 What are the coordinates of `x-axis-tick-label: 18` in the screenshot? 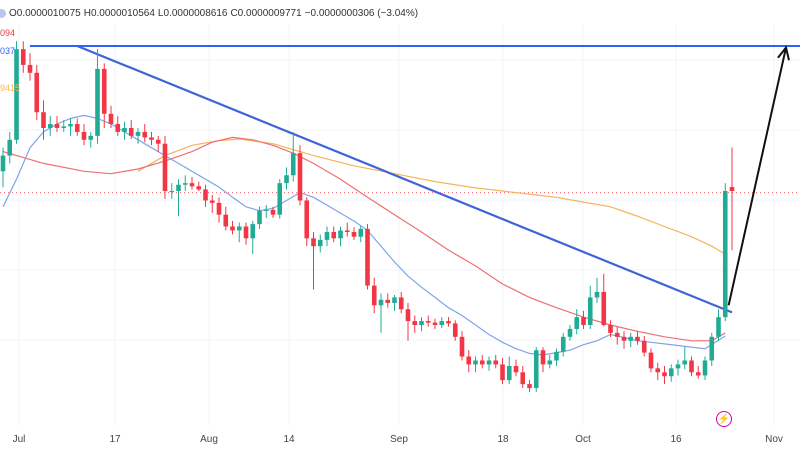 It's located at (503, 439).